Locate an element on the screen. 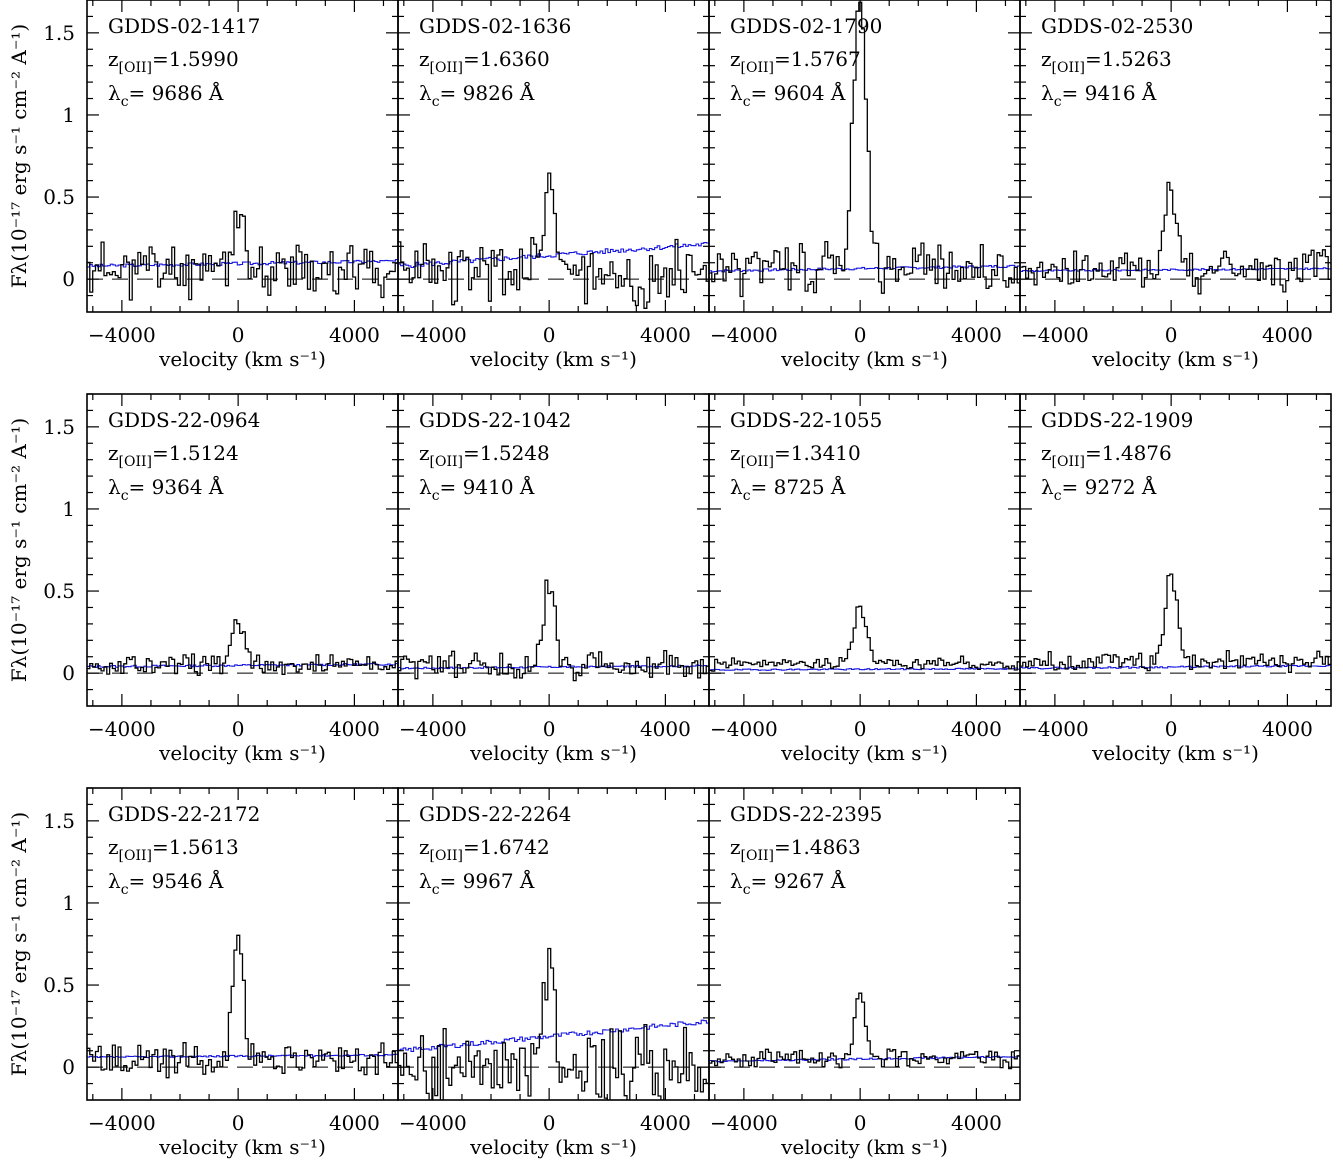 The height and width of the screenshot is (1163, 1343). object-name: GDDS-22-2264 is located at coordinates (495, 814).